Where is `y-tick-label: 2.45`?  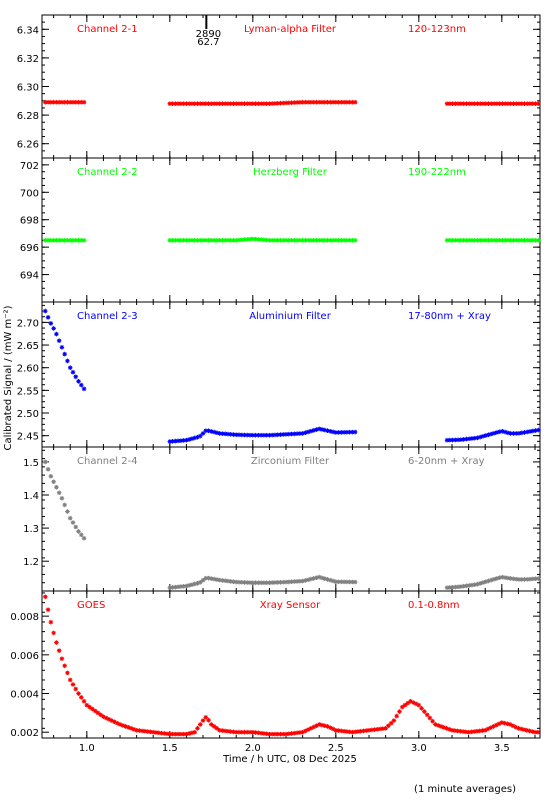
y-tick-label: 2.45 is located at coordinates (28, 437).